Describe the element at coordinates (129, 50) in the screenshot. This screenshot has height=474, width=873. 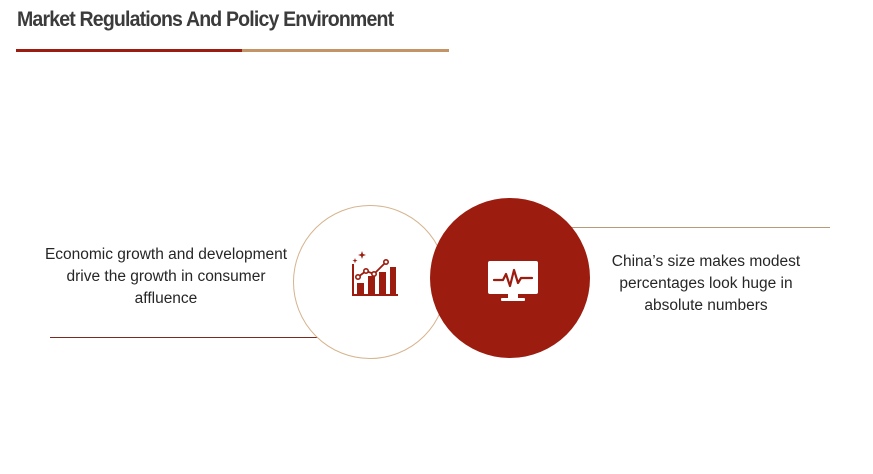
I see `title-underline-accent` at that location.